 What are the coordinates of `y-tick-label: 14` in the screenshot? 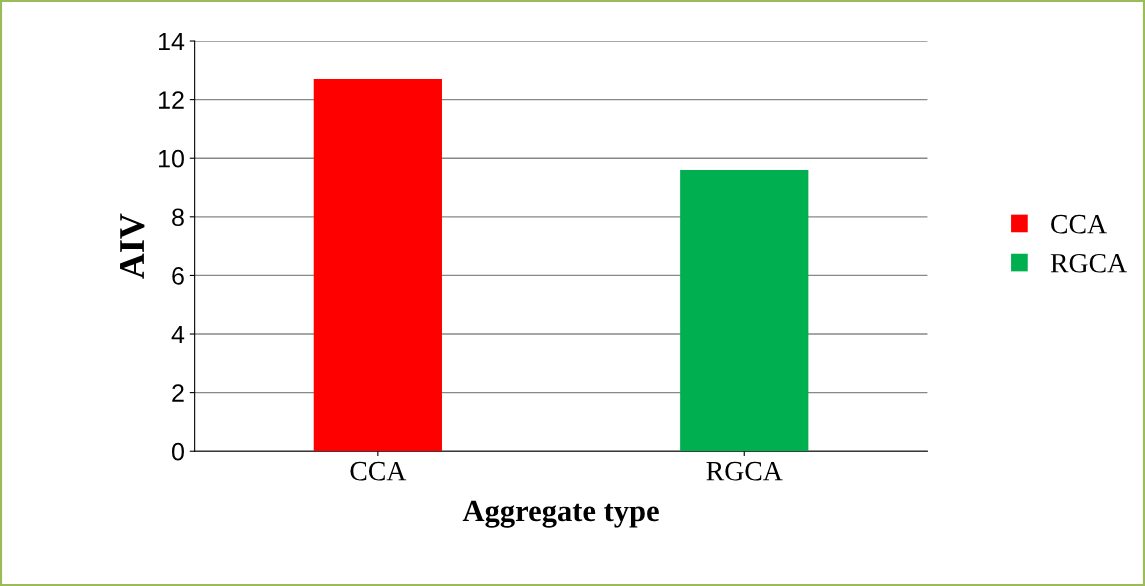 It's located at (172, 41).